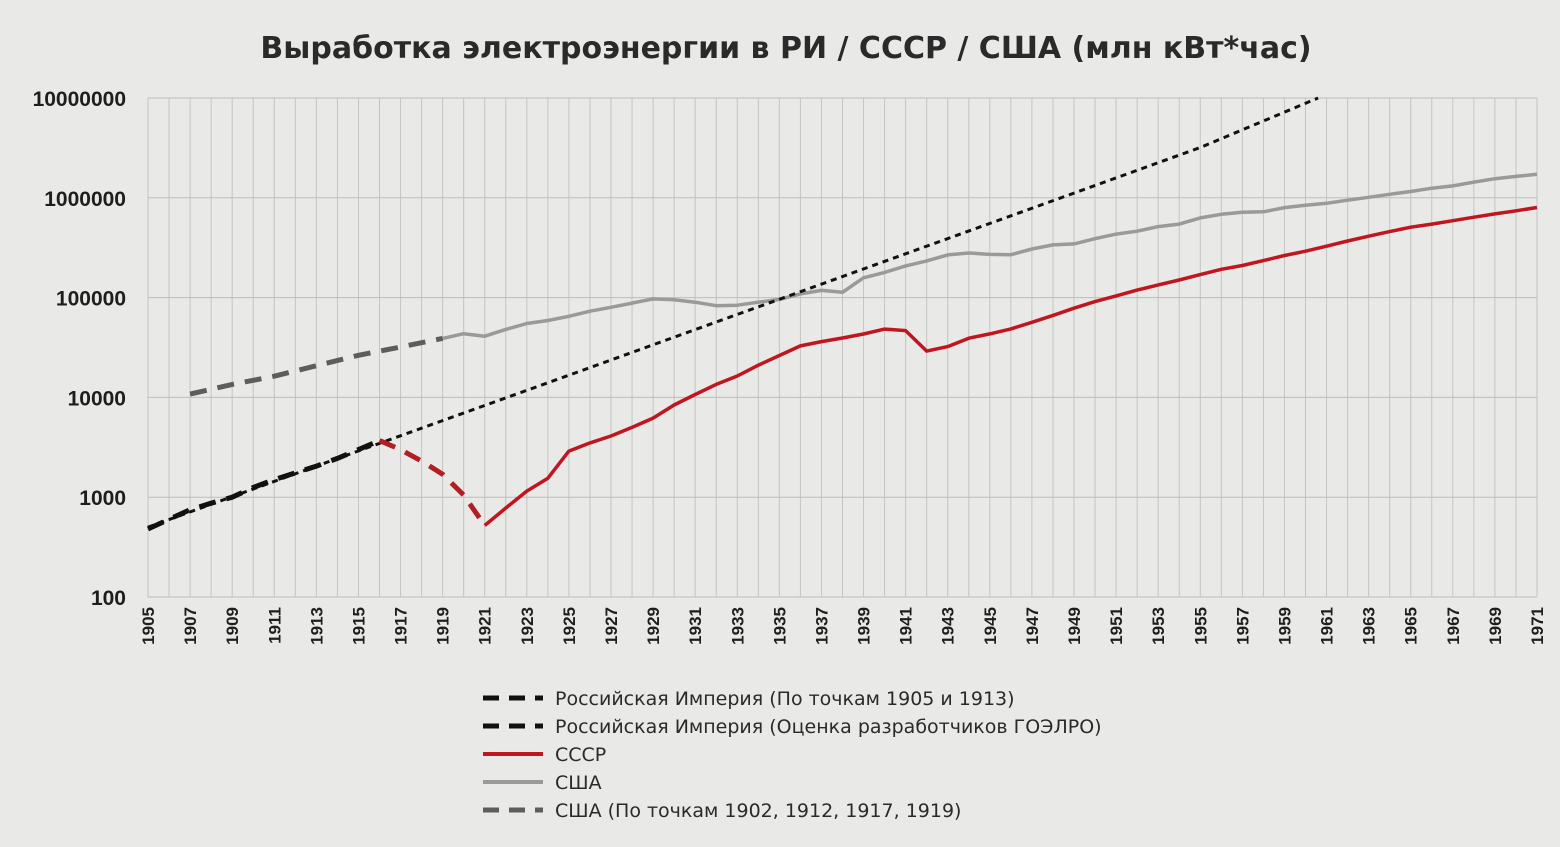 The width and height of the screenshot is (1560, 847). What do you see at coordinates (611, 626) in the screenshot?
I see `x-tick-label: 1927` at bounding box center [611, 626].